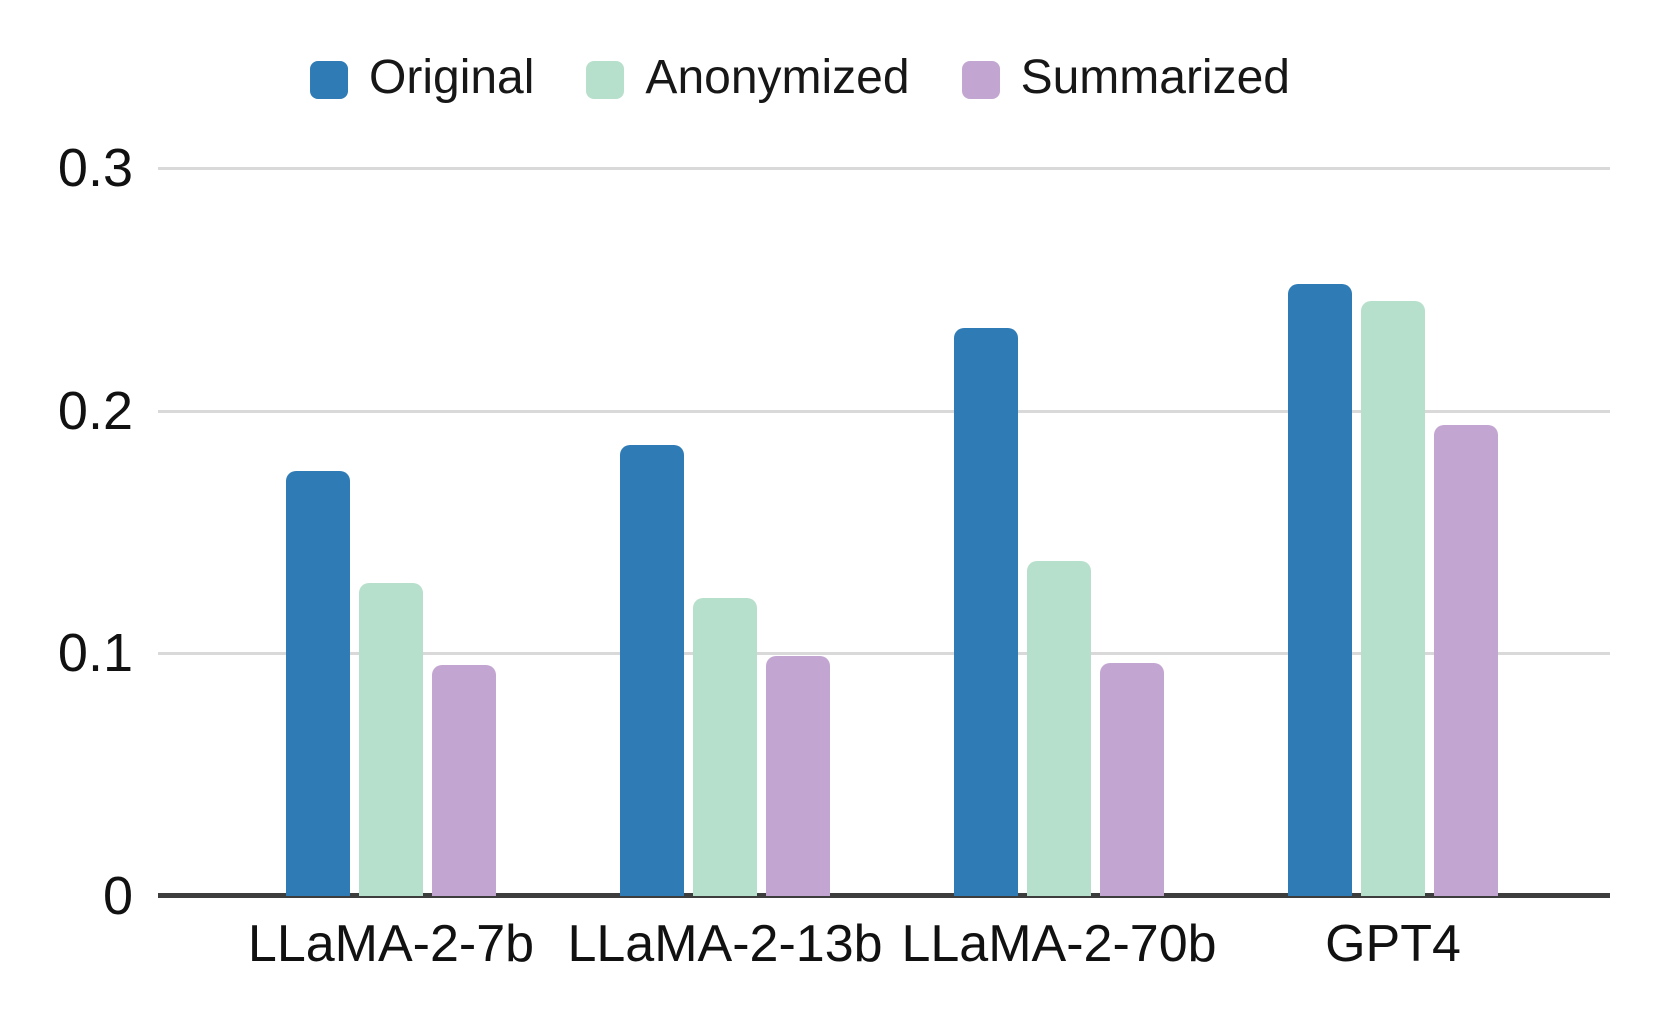 The image size is (1661, 1029). Describe the element at coordinates (884, 168) in the screenshot. I see `gridline-0.3` at that location.